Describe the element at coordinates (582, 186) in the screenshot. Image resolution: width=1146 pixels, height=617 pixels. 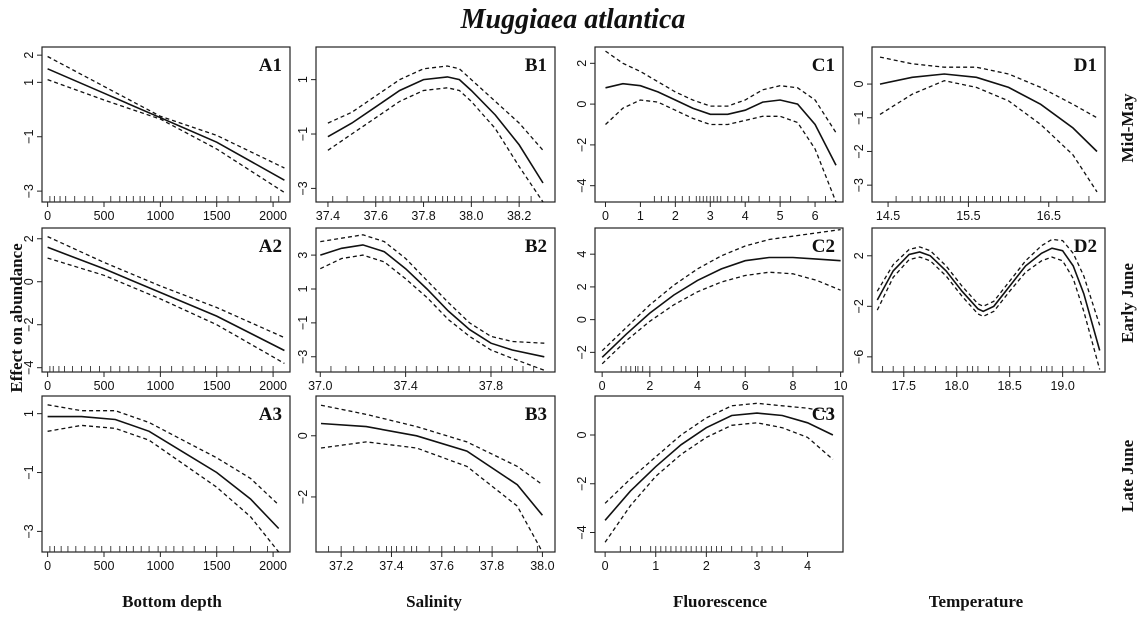
I see `y-tick-label: −4` at that location.